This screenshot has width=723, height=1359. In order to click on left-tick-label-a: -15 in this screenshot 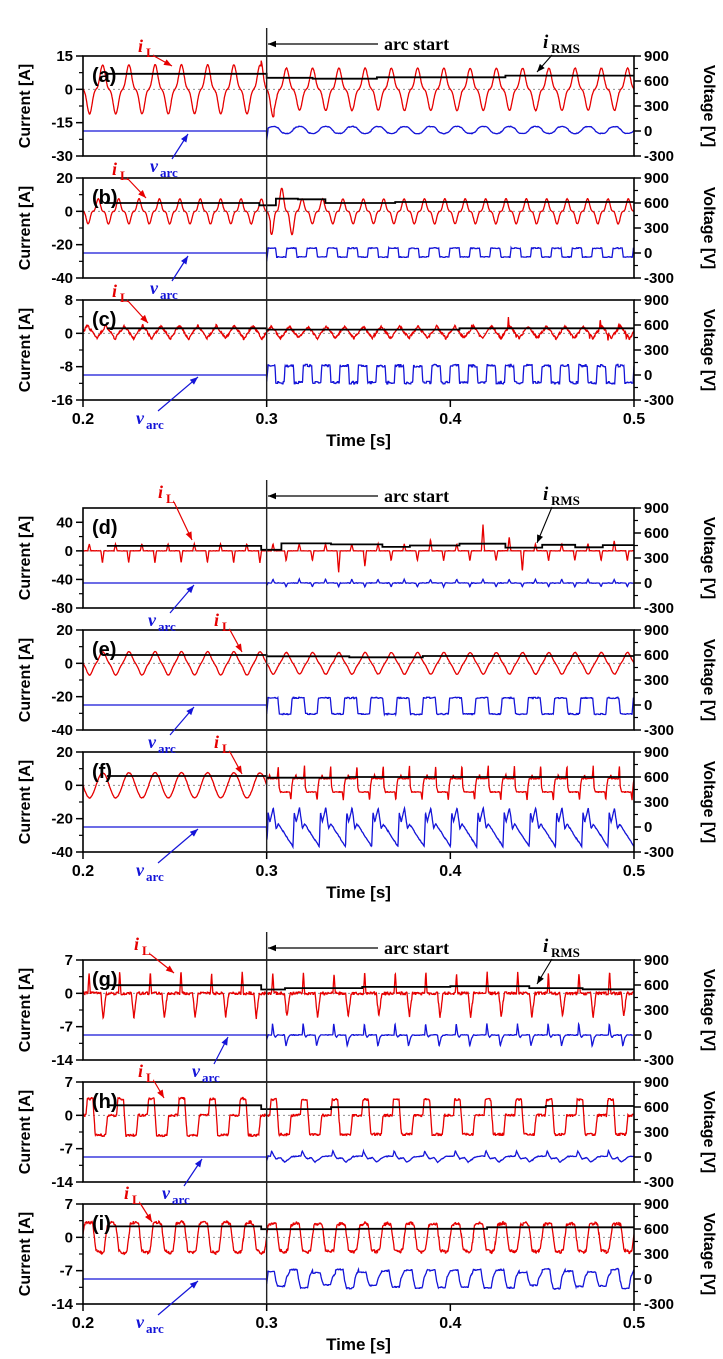, I will do `click(62, 123)`.